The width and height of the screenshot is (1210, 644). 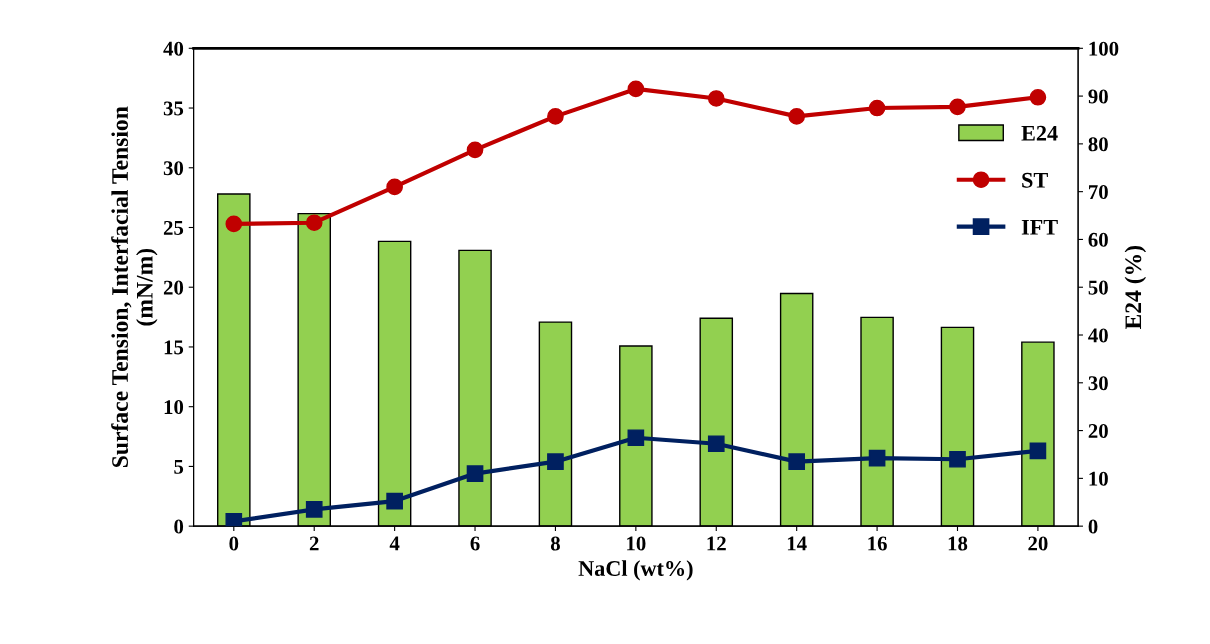 What do you see at coordinates (394, 543) in the screenshot?
I see `x-tick-label: 4` at bounding box center [394, 543].